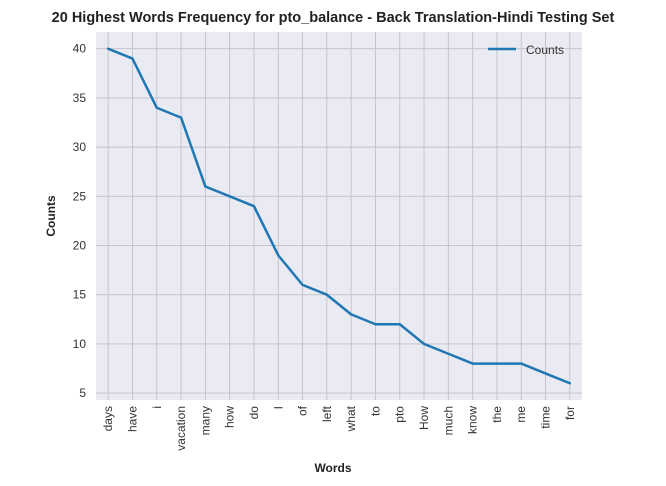 The width and height of the screenshot is (666, 486). I want to click on x-tick-label: vacation, so click(181, 428).